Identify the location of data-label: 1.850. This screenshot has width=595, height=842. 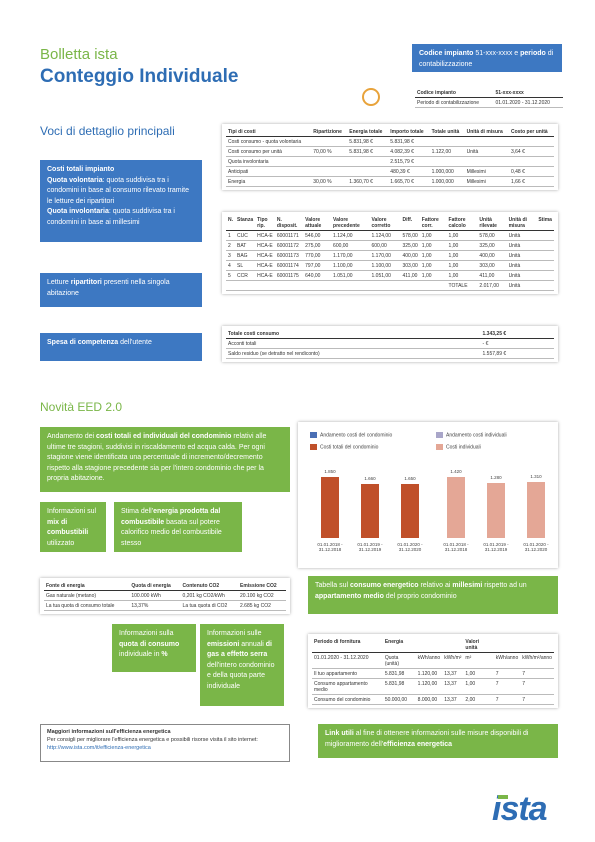
(330, 472).